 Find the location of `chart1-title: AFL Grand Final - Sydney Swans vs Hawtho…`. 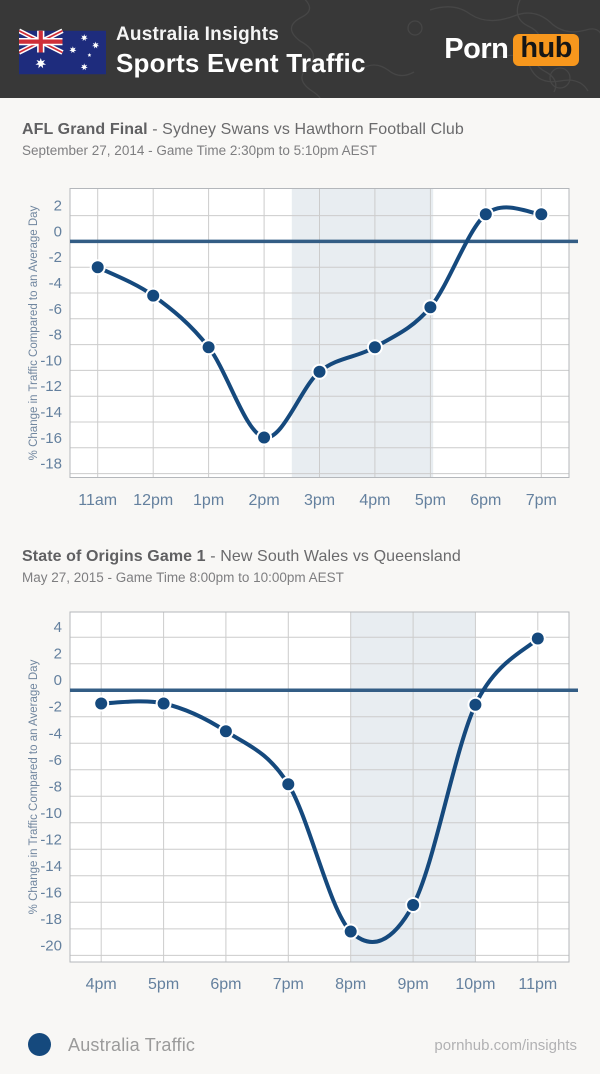

chart1-title: AFL Grand Final - Sydney Swans vs Hawtho… is located at coordinates (302, 130).